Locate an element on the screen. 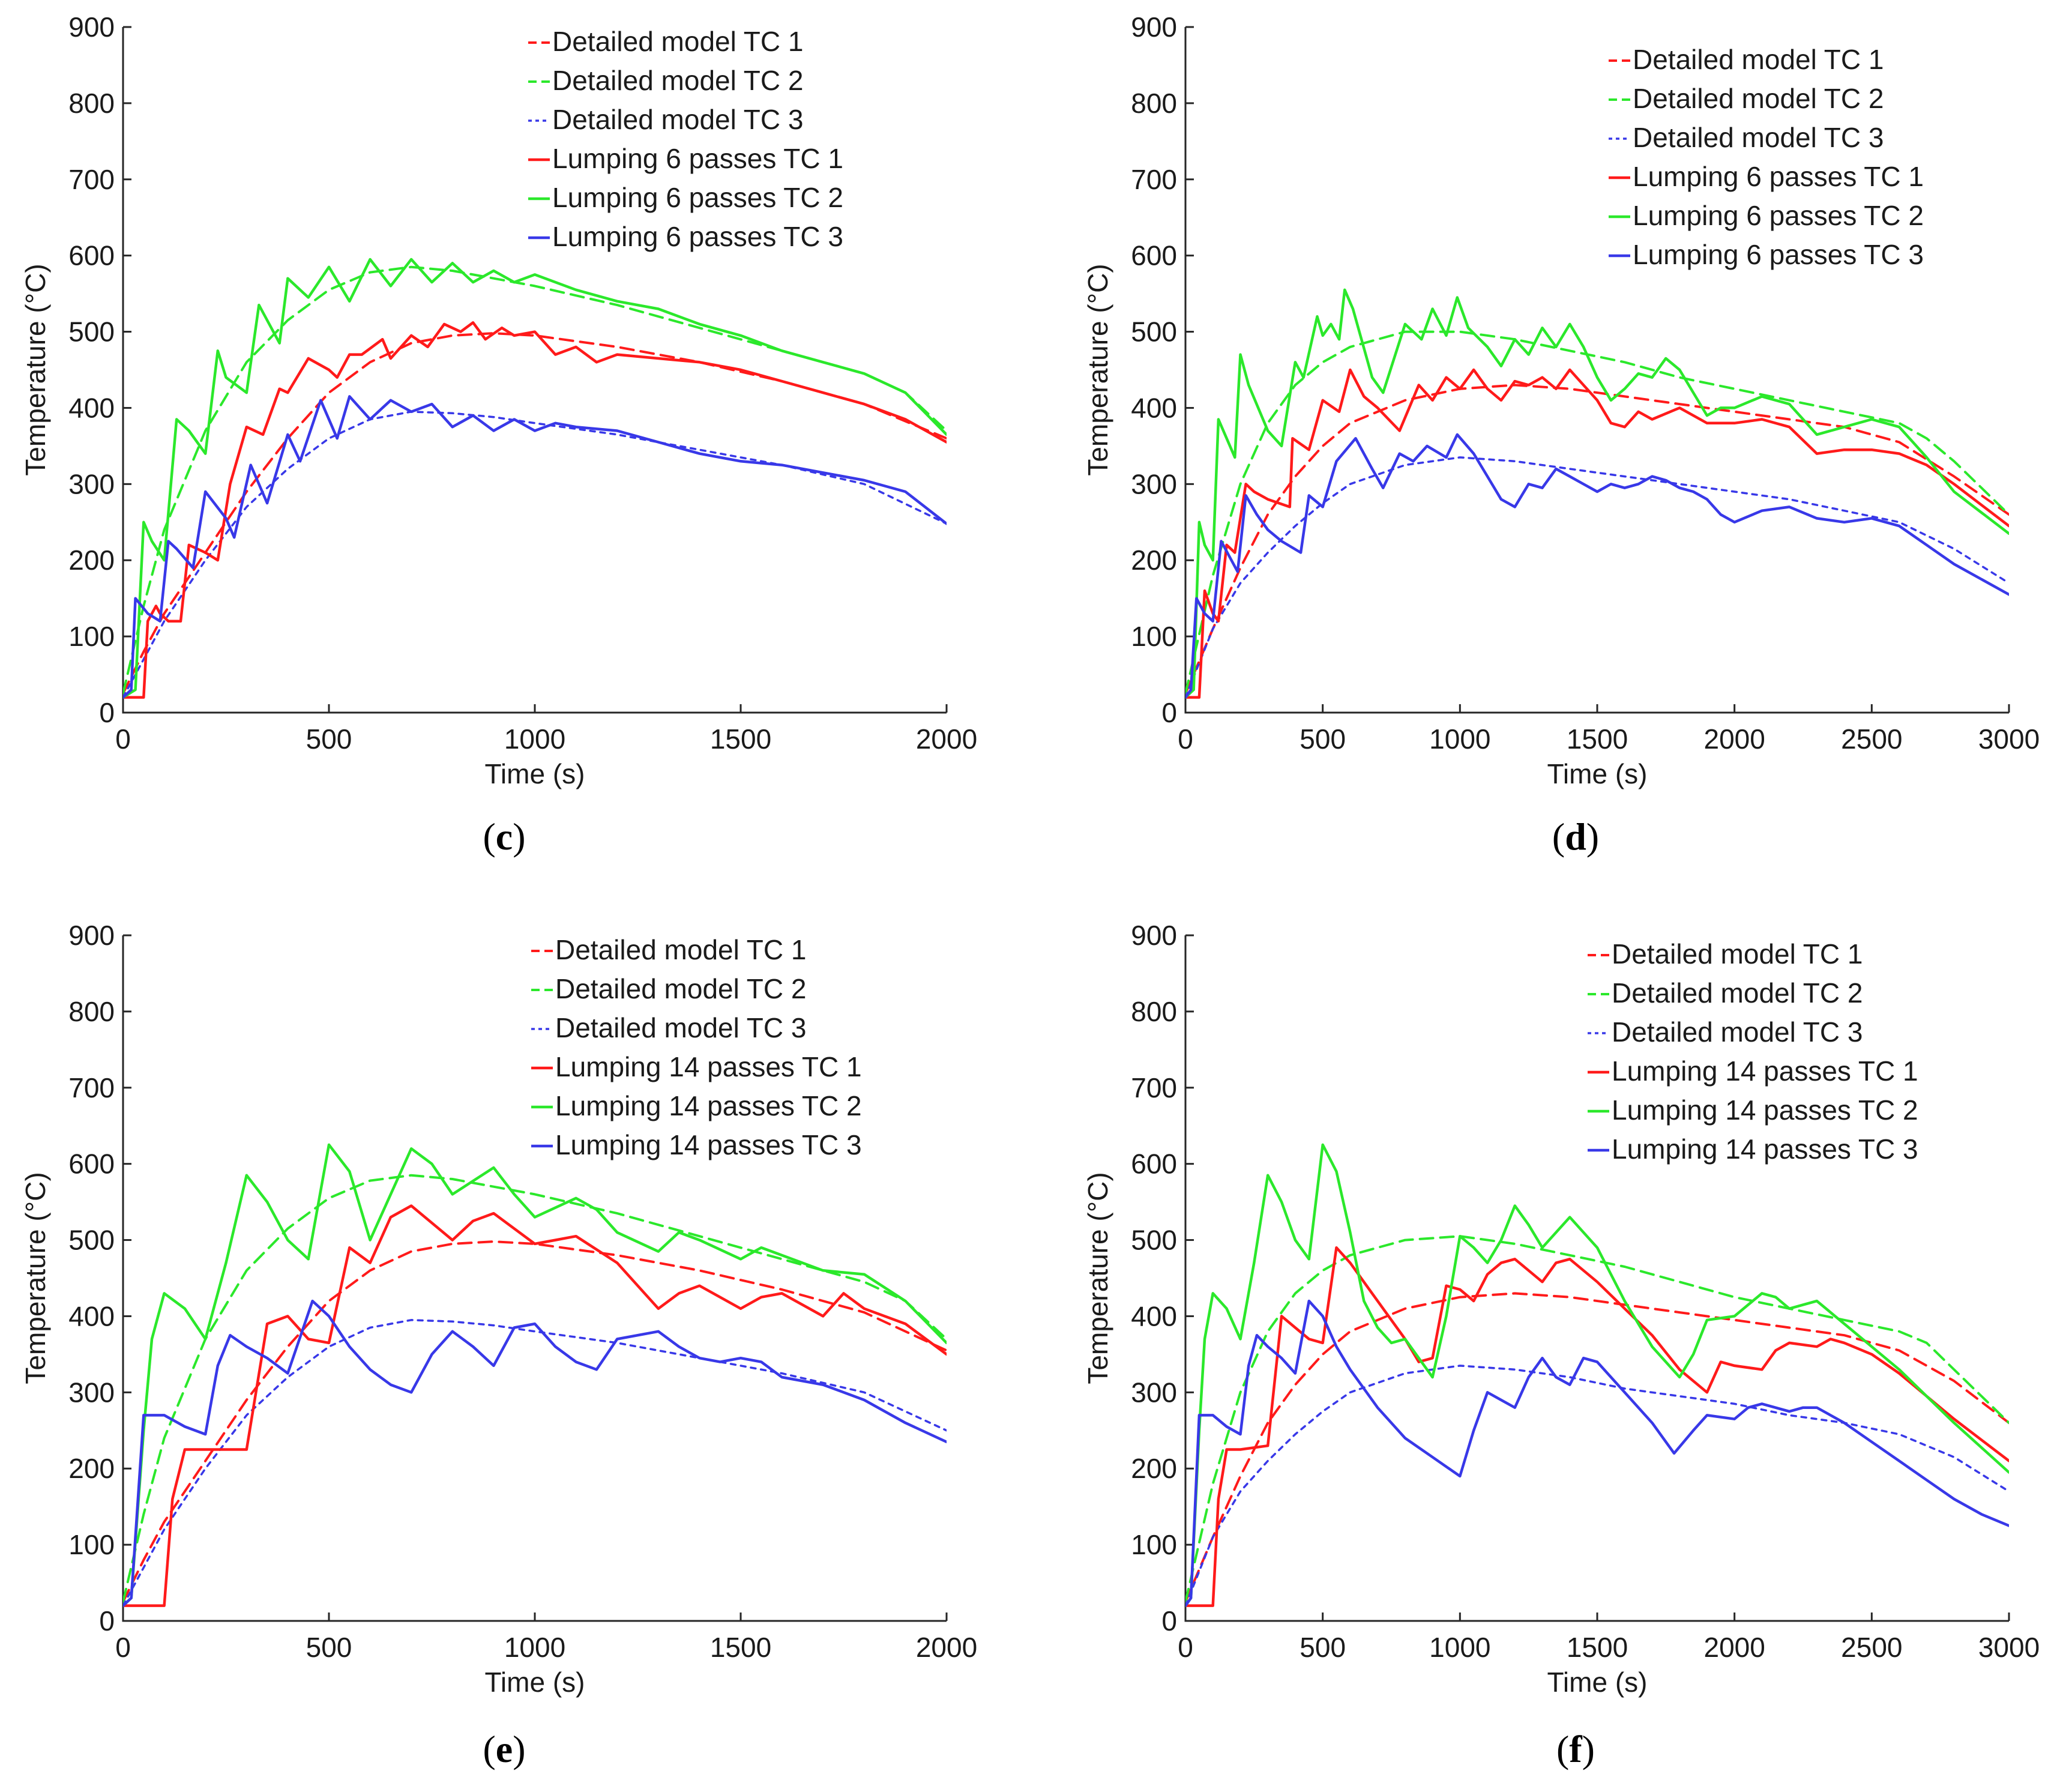  panel-label: (e) is located at coordinates (504, 1749).